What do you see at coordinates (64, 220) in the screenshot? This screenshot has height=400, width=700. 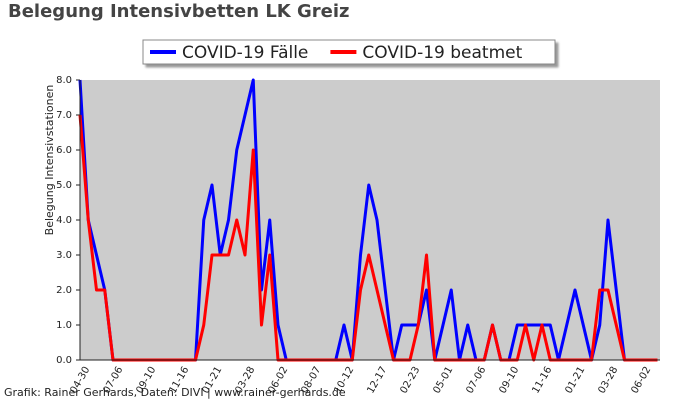 I see `y-tick-label: 4.0` at bounding box center [64, 220].